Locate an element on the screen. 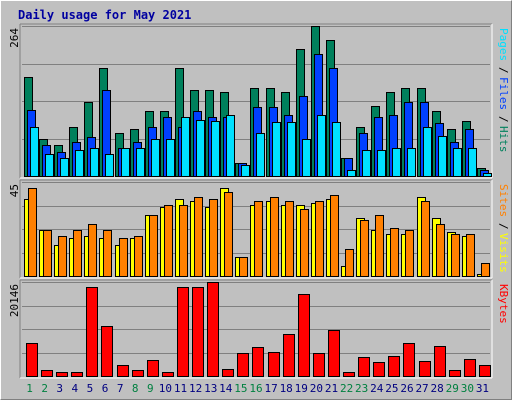  day-label: 9 is located at coordinates (150, 388).